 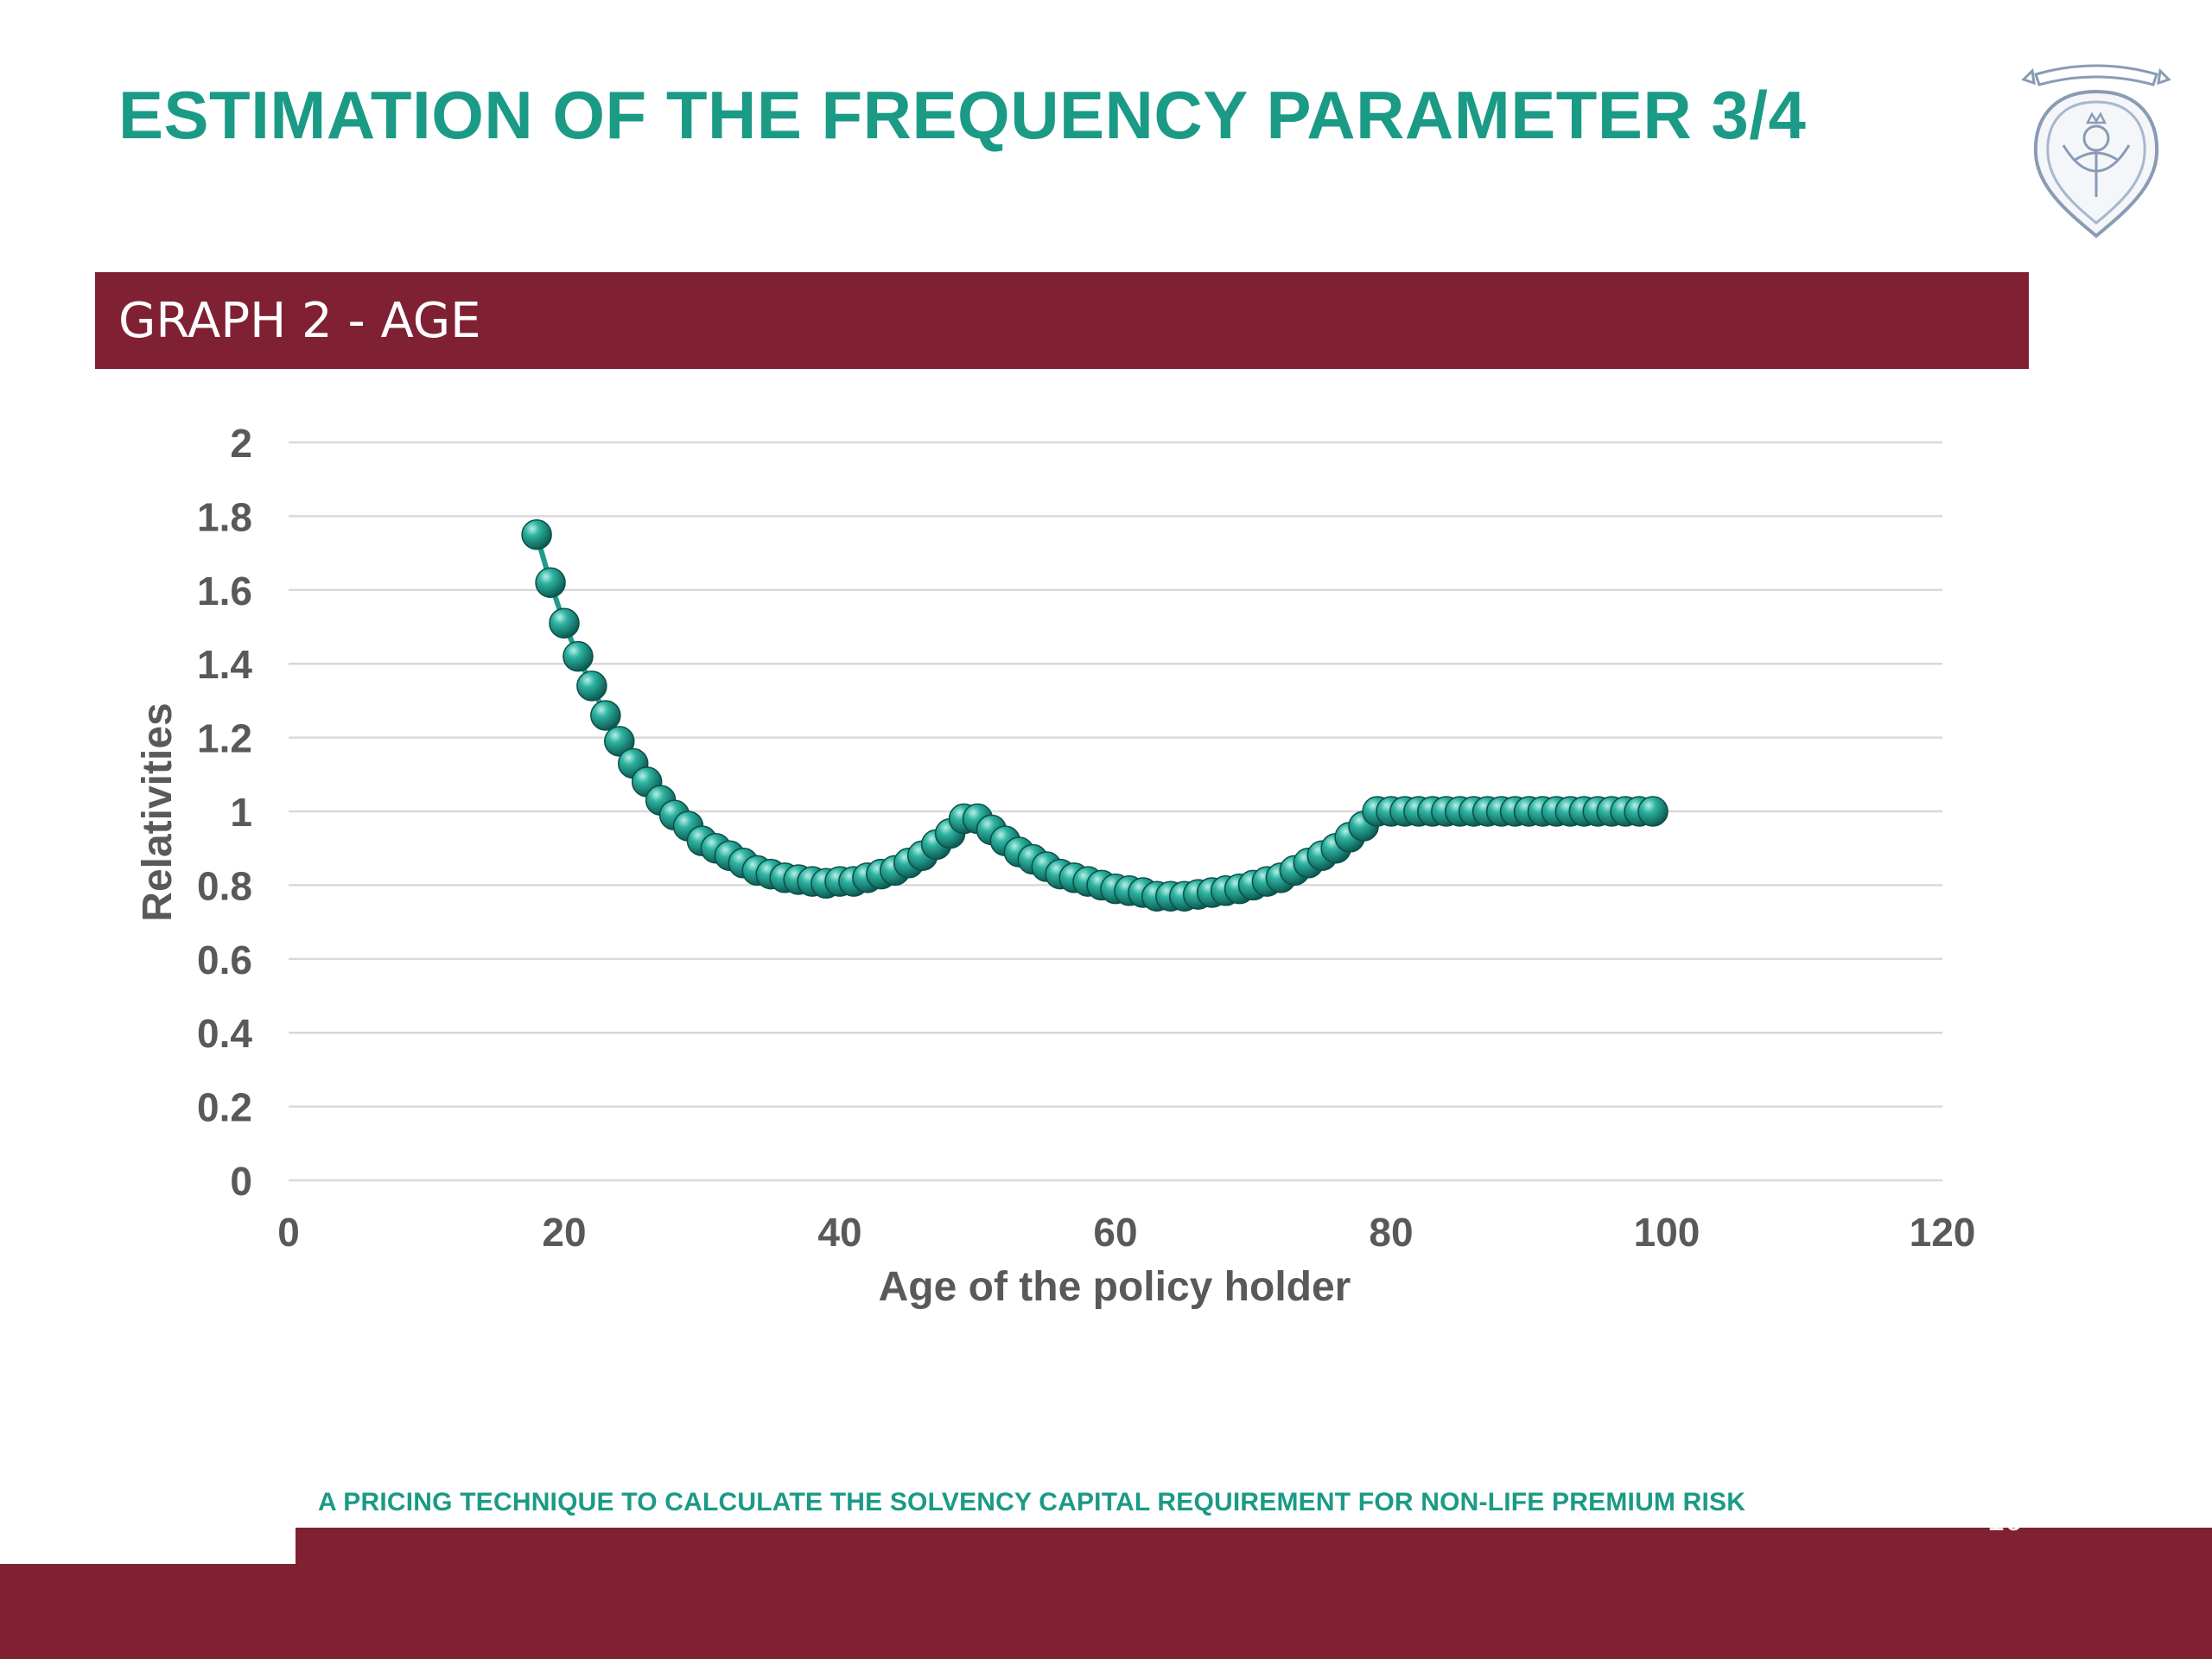 What do you see at coordinates (224, 960) in the screenshot?
I see `y-tick-label: 0.6` at bounding box center [224, 960].